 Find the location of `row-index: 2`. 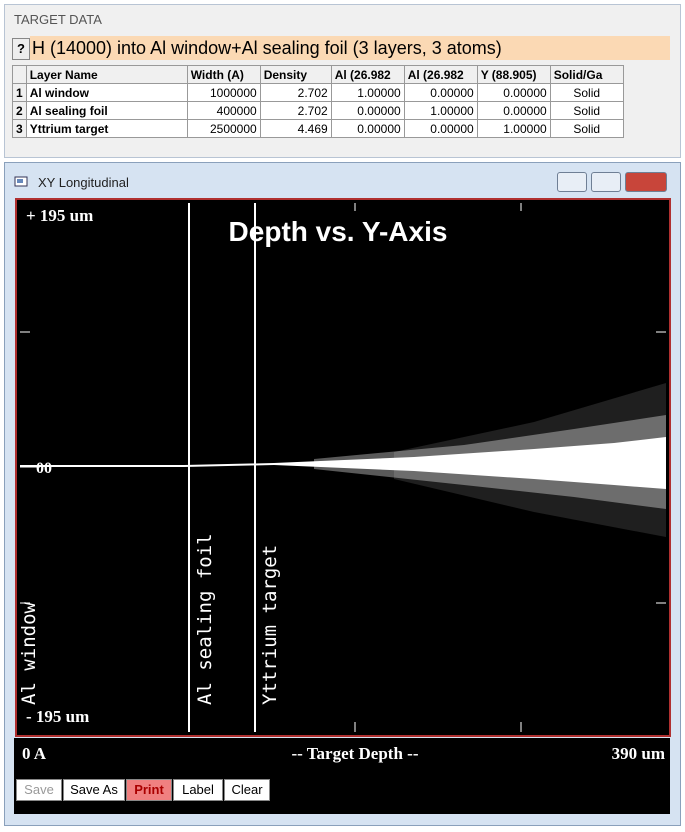

row-index: 2 is located at coordinates (19, 110).